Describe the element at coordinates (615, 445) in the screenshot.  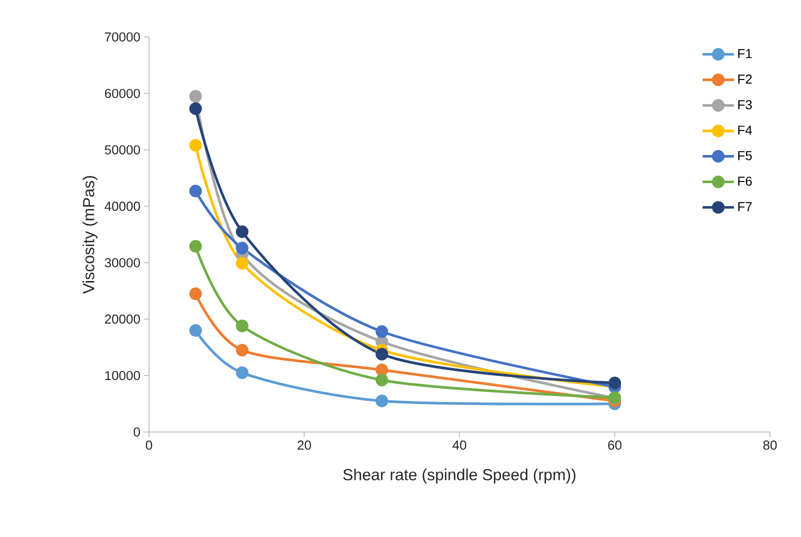
I see `x-tick-label: 60` at that location.